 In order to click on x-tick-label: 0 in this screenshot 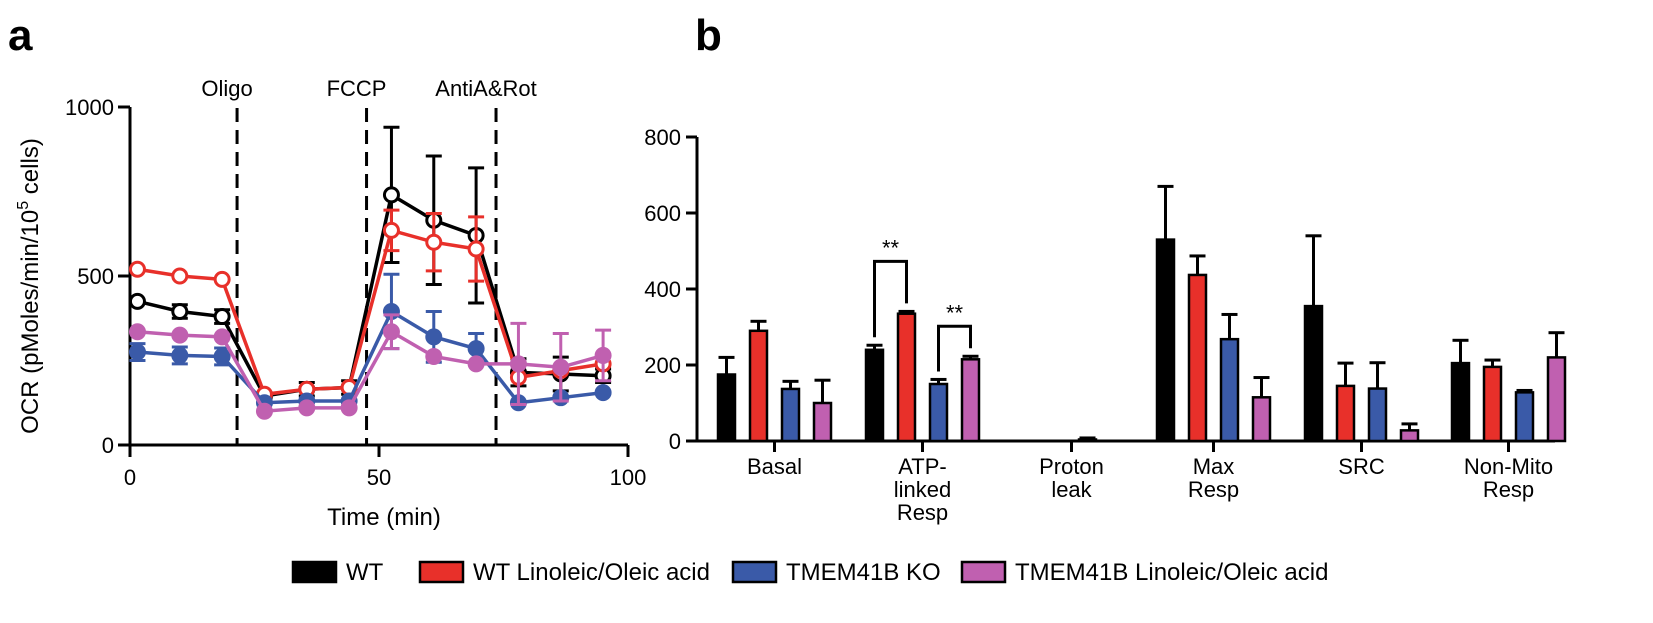, I will do `click(130, 477)`.